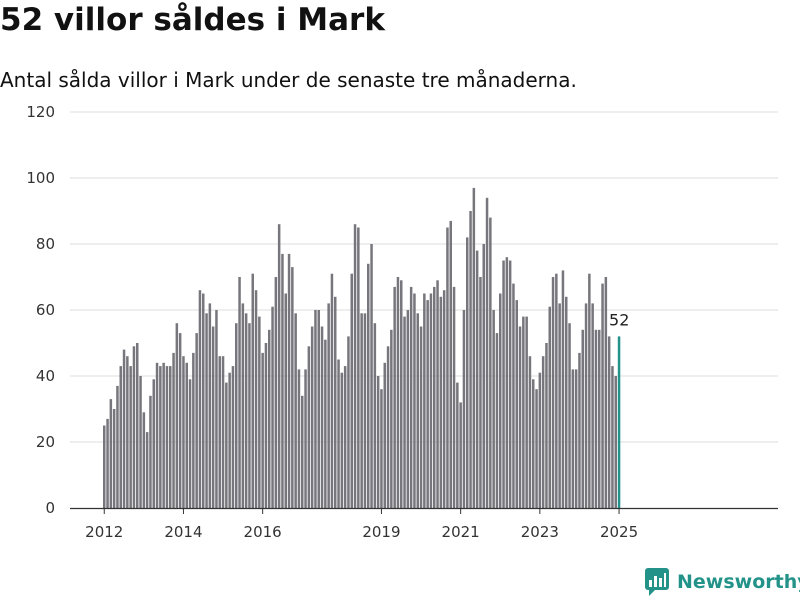 This screenshot has width=800, height=600. Describe the element at coordinates (192, 20) in the screenshot. I see `chart-title: 52 villor såldes i Mark` at that location.